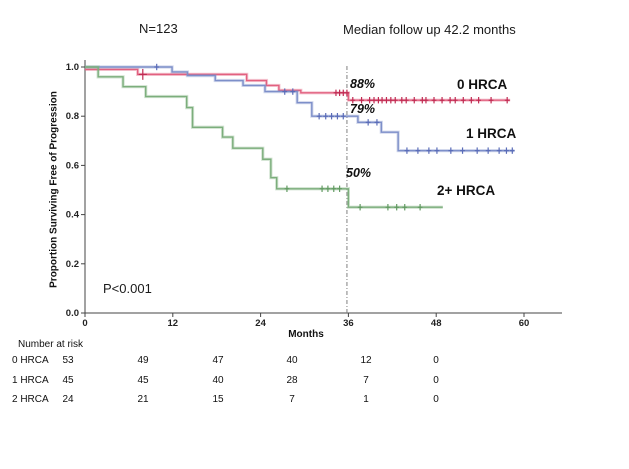  Describe the element at coordinates (366, 360) in the screenshot. I see `risk-count: 12` at that location.